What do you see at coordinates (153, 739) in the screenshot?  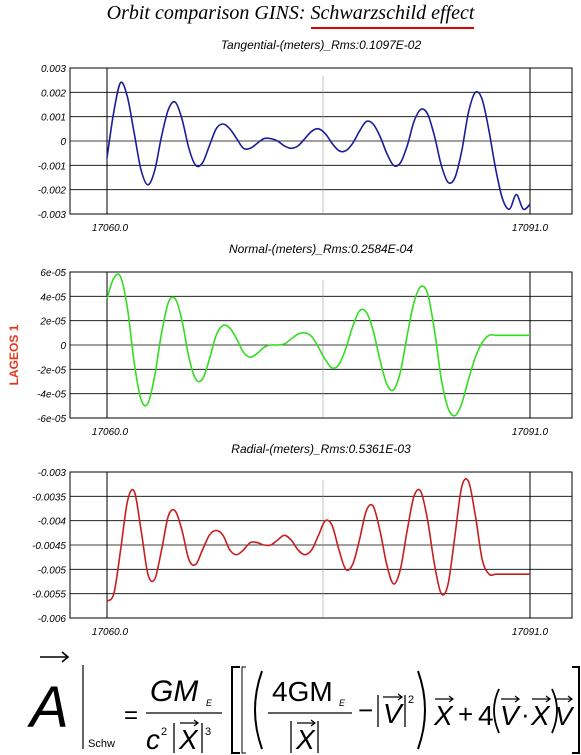 I see `formula-c: c` at bounding box center [153, 739].